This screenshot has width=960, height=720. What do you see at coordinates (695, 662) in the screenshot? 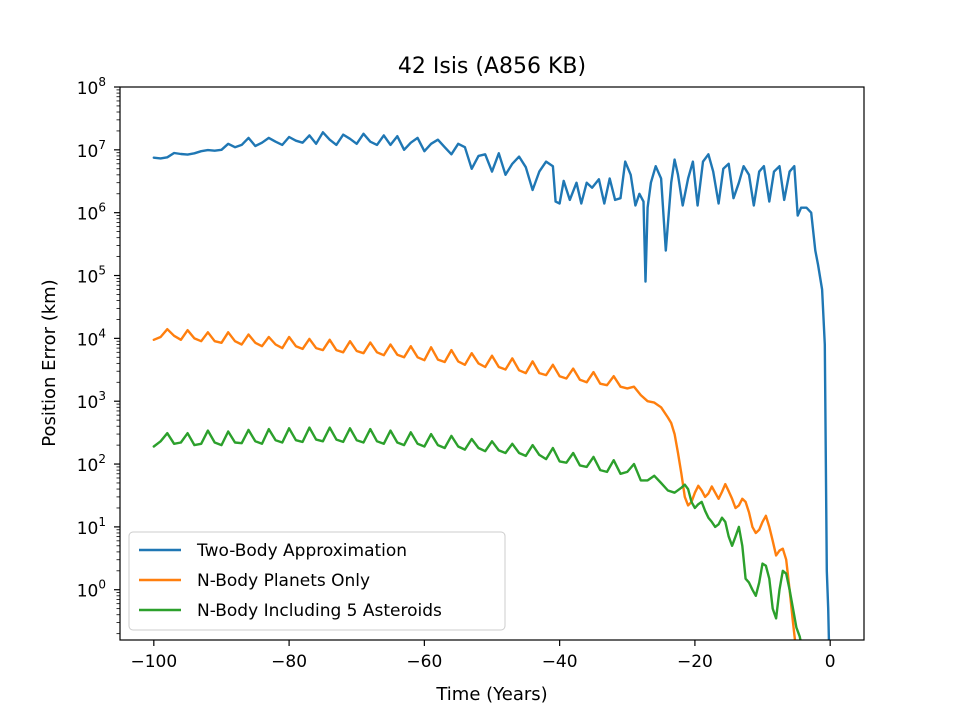
I see `x-tick-label: −20` at bounding box center [695, 662].